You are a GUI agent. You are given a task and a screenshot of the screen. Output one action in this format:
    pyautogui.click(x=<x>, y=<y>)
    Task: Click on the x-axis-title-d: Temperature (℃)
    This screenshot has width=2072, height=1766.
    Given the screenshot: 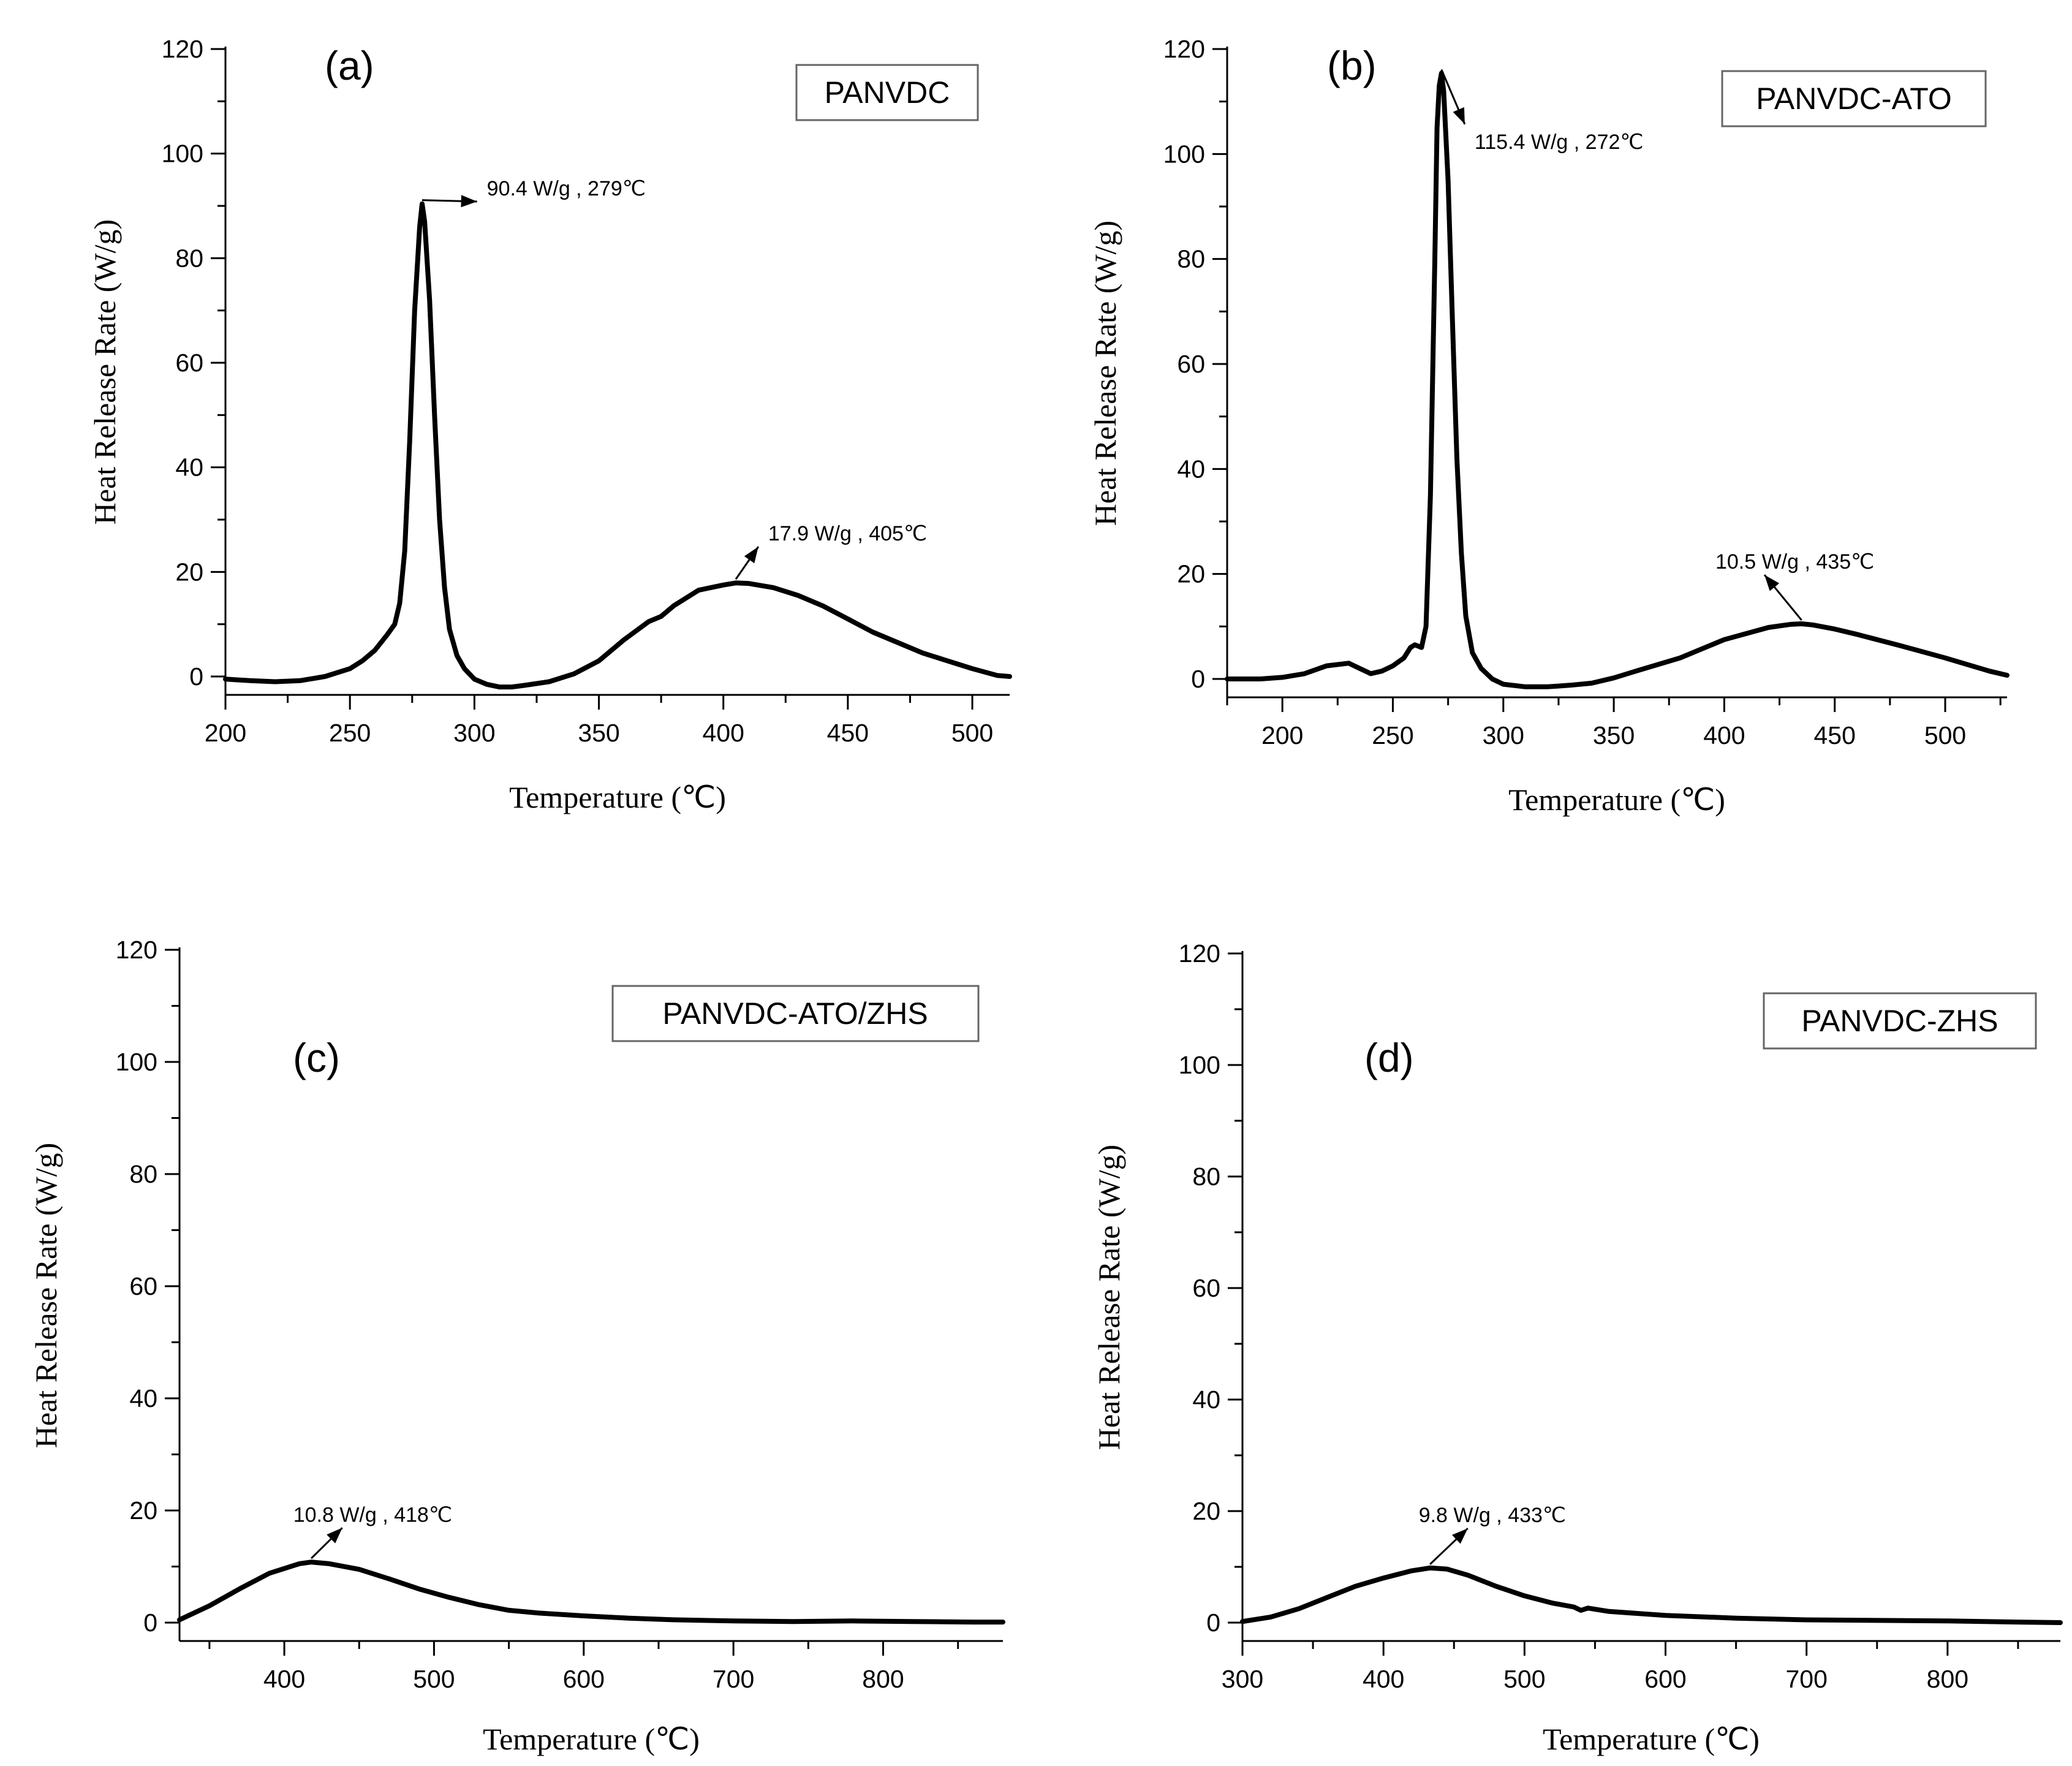 What is the action you would take?
    pyautogui.click(x=1651, y=1739)
    